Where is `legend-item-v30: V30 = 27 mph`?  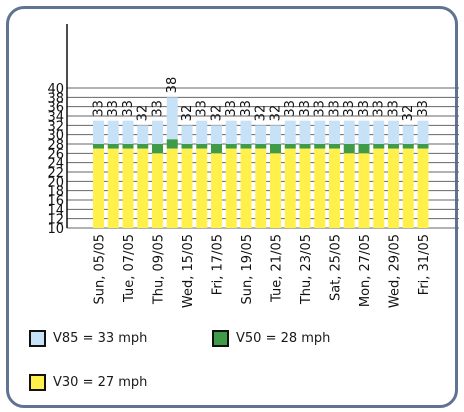 legend-item-v30: V30 = 27 mph is located at coordinates (88, 382).